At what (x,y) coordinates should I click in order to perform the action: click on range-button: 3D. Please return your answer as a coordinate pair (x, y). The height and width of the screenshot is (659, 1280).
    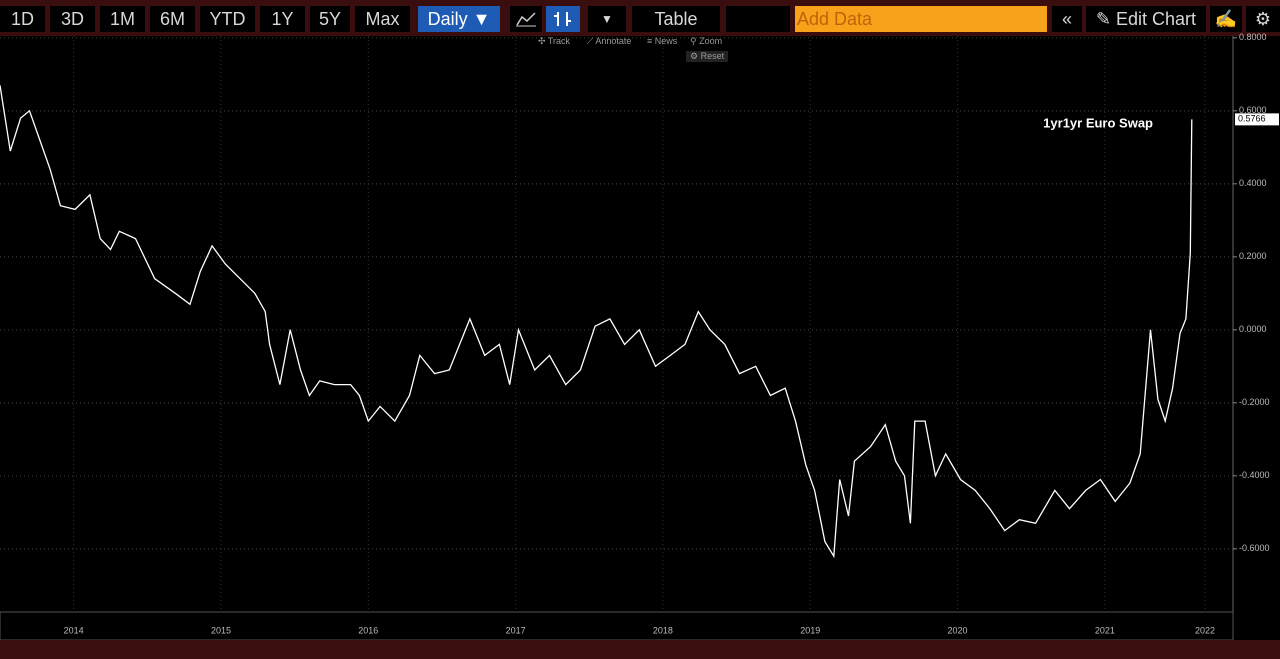
    Looking at the image, I should click on (72, 19).